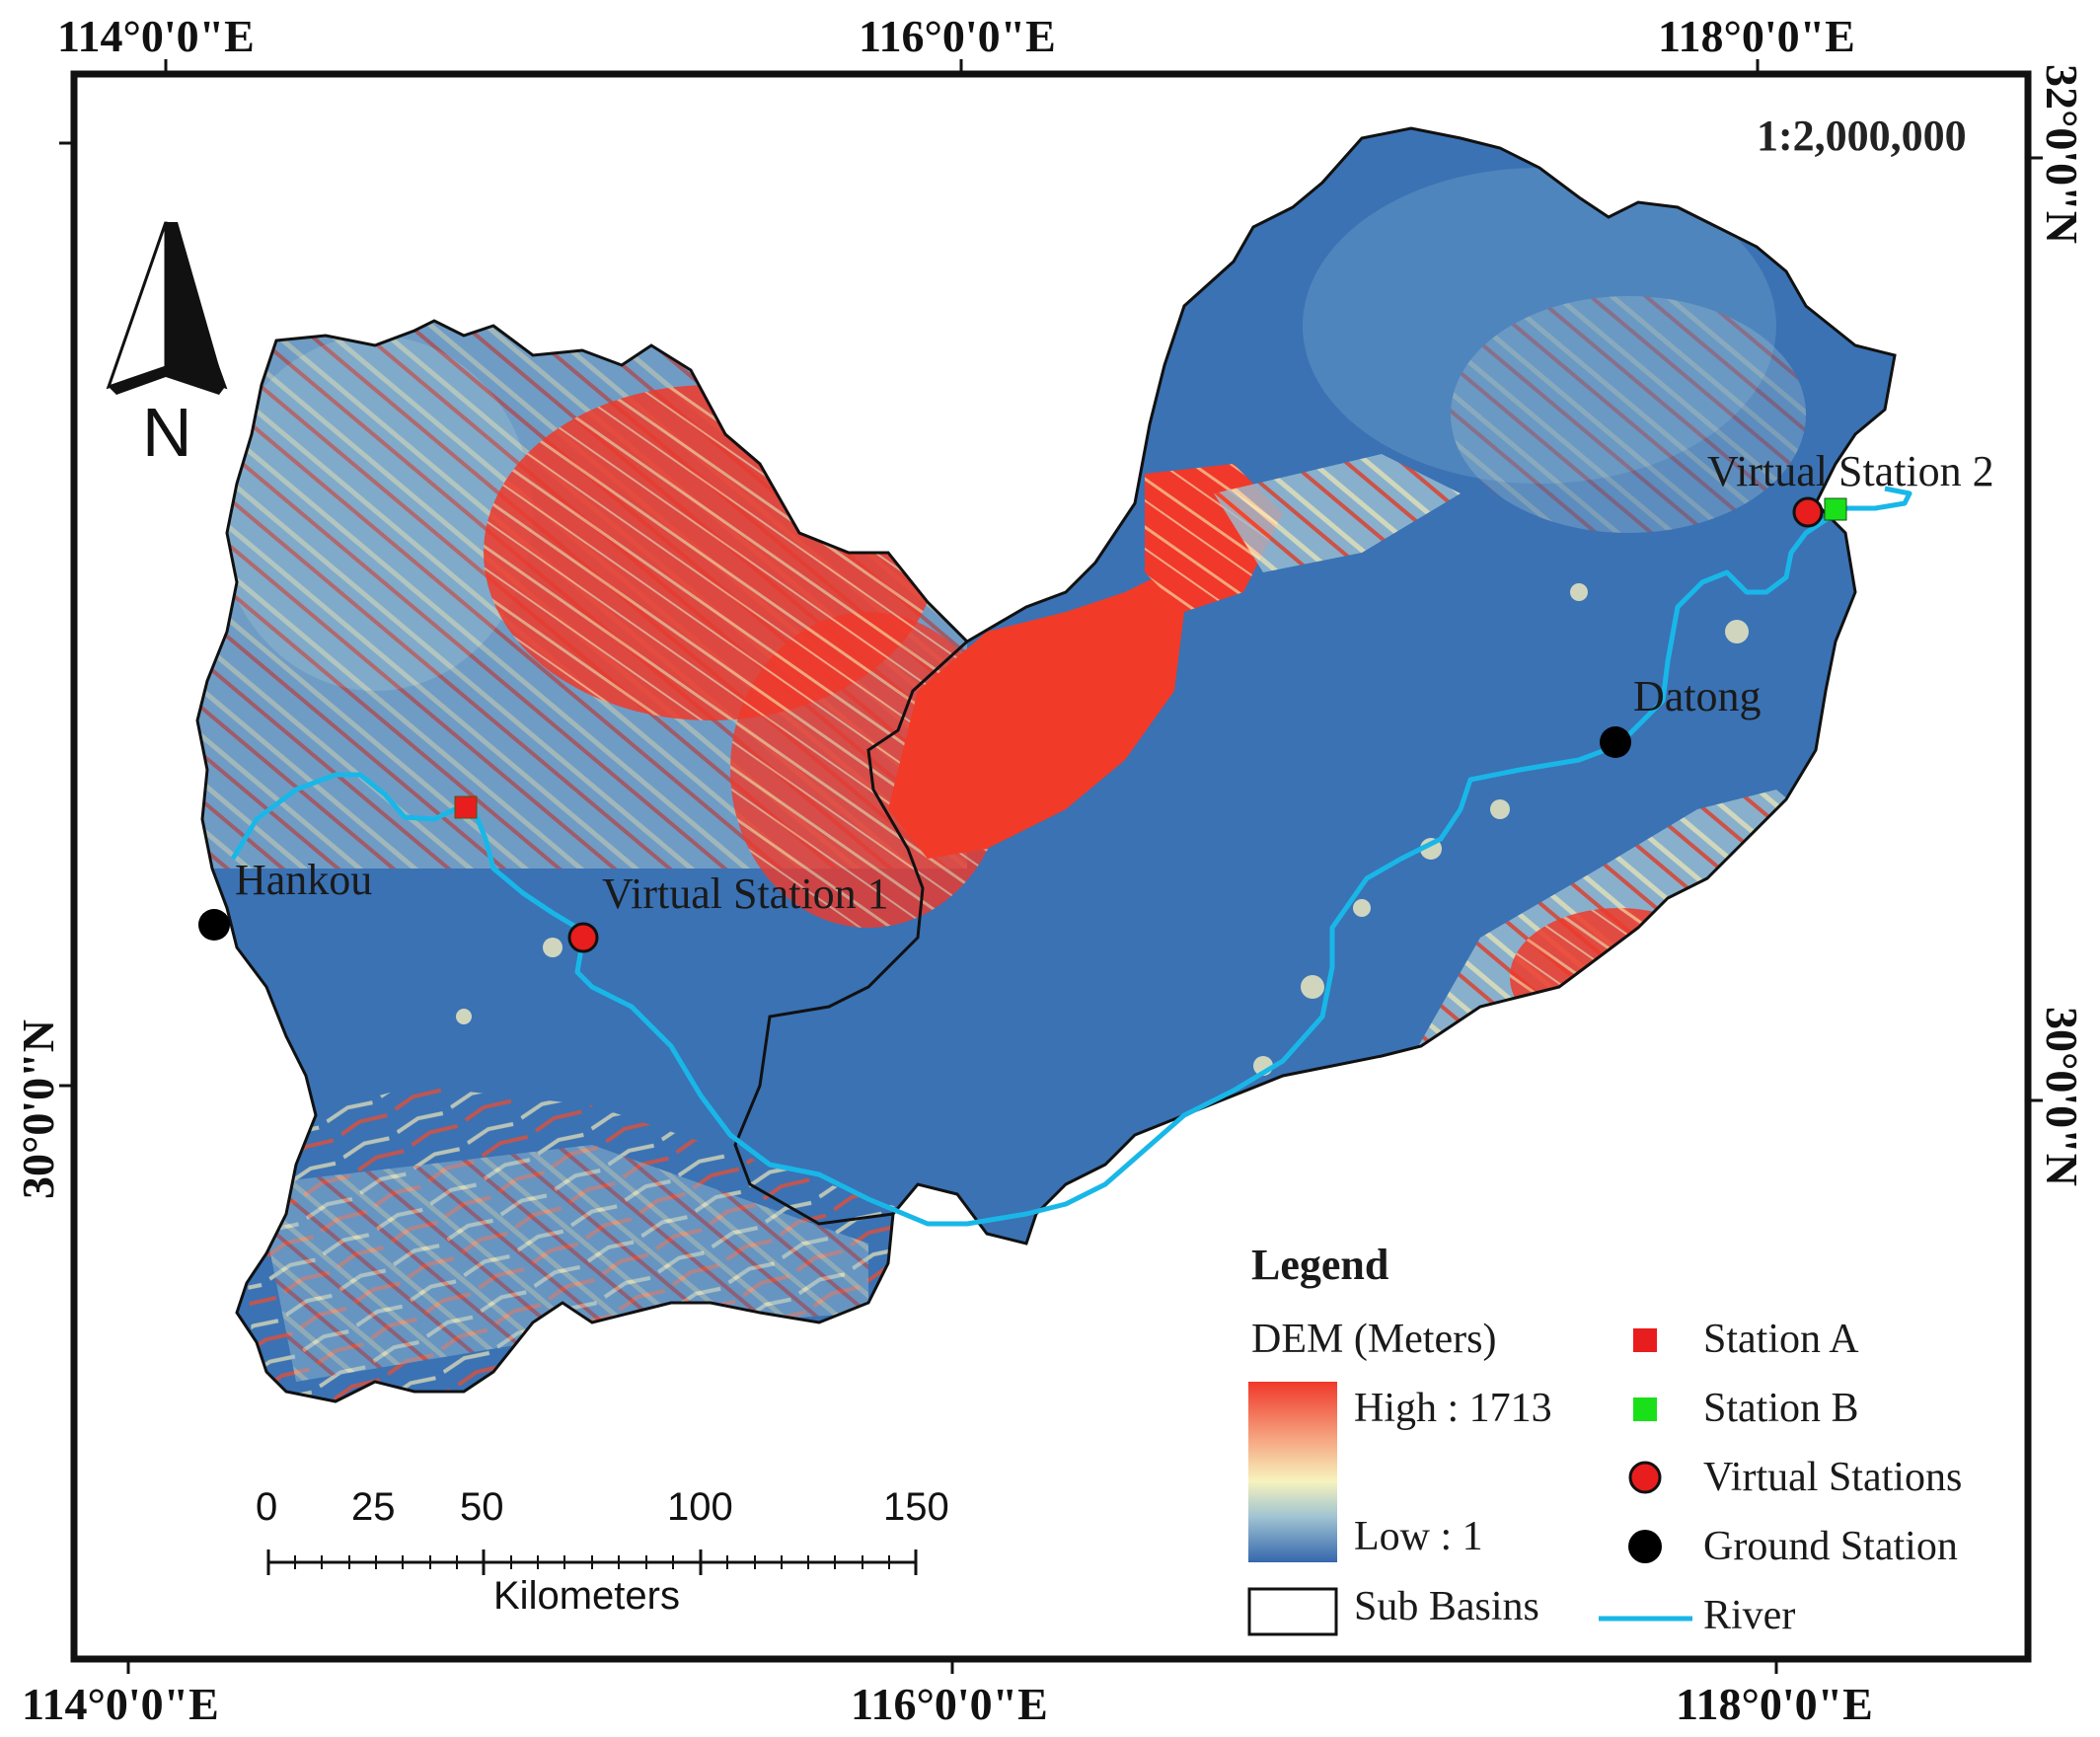 The width and height of the screenshot is (2100, 1737). I want to click on scale-tick-150: 150, so click(916, 1507).